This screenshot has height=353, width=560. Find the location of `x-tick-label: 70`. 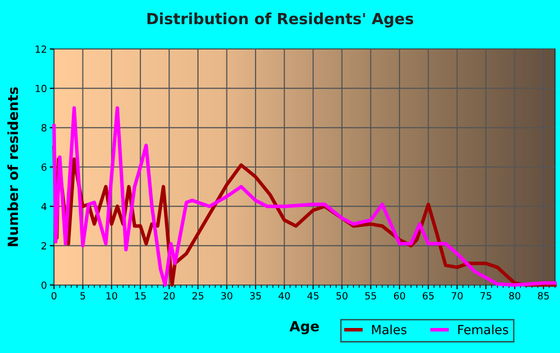

x-tick-label: 70 is located at coordinates (457, 296).